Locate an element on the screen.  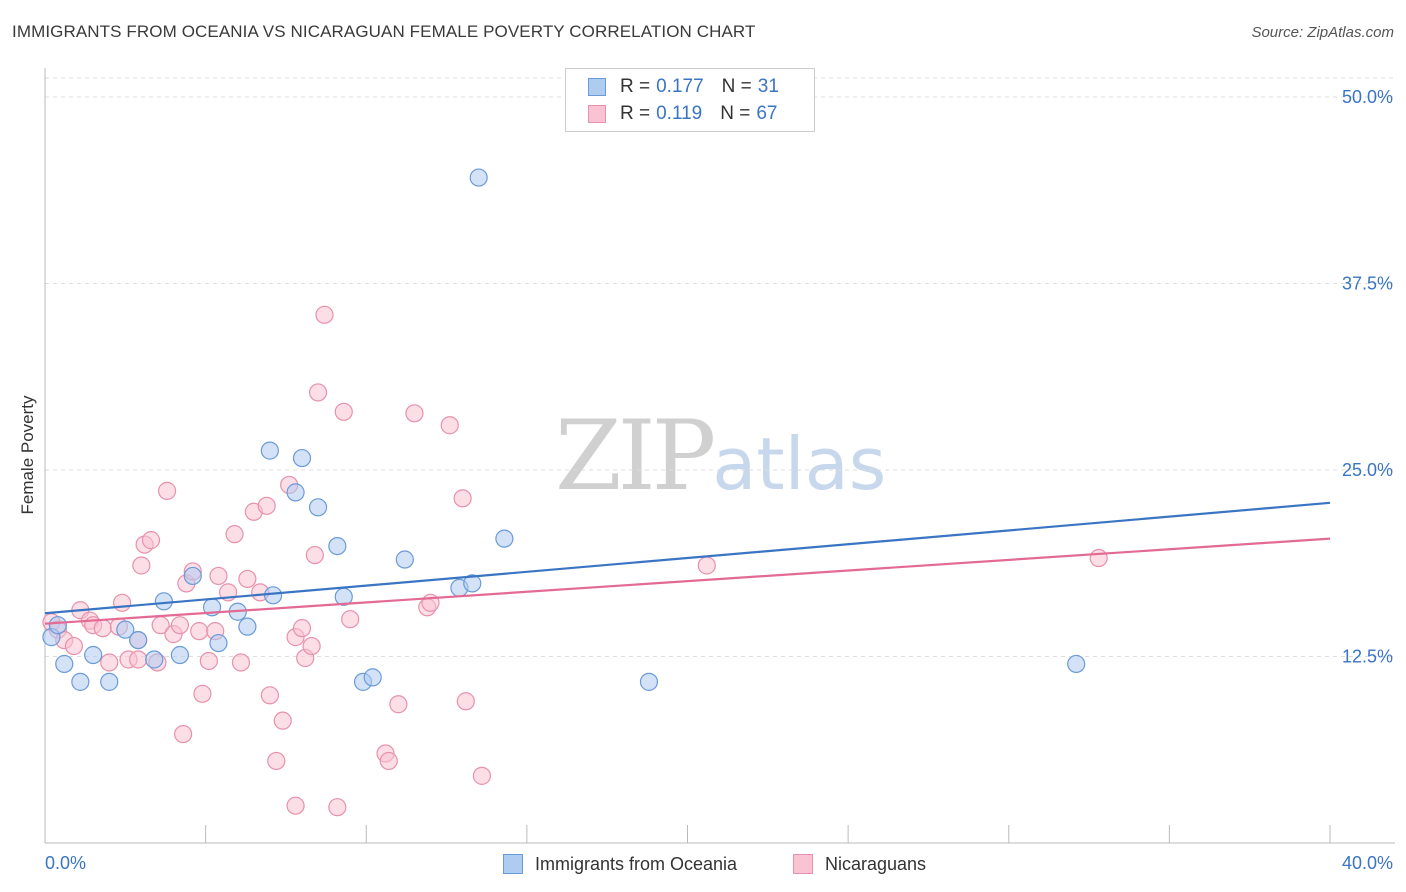
stats-legend: R = 0.177 N = 31 R = 0.119 N = 67 is located at coordinates (690, 100).